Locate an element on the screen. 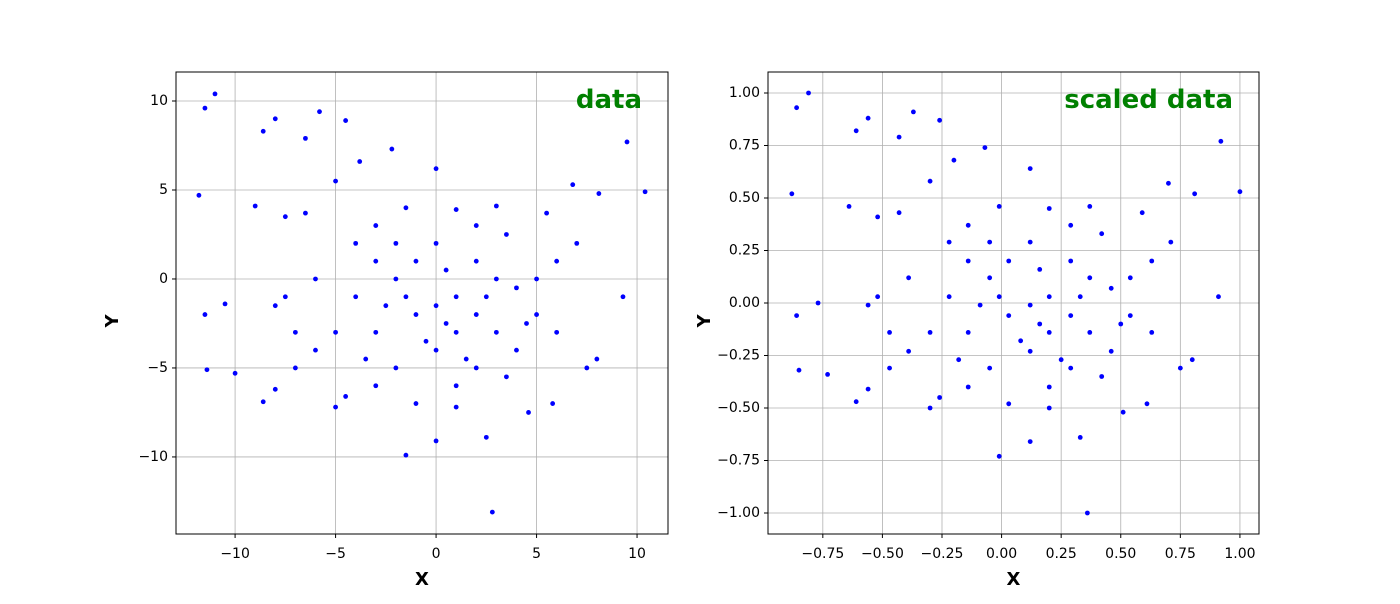  y-tick-label: −1.00 is located at coordinates (738, 513).